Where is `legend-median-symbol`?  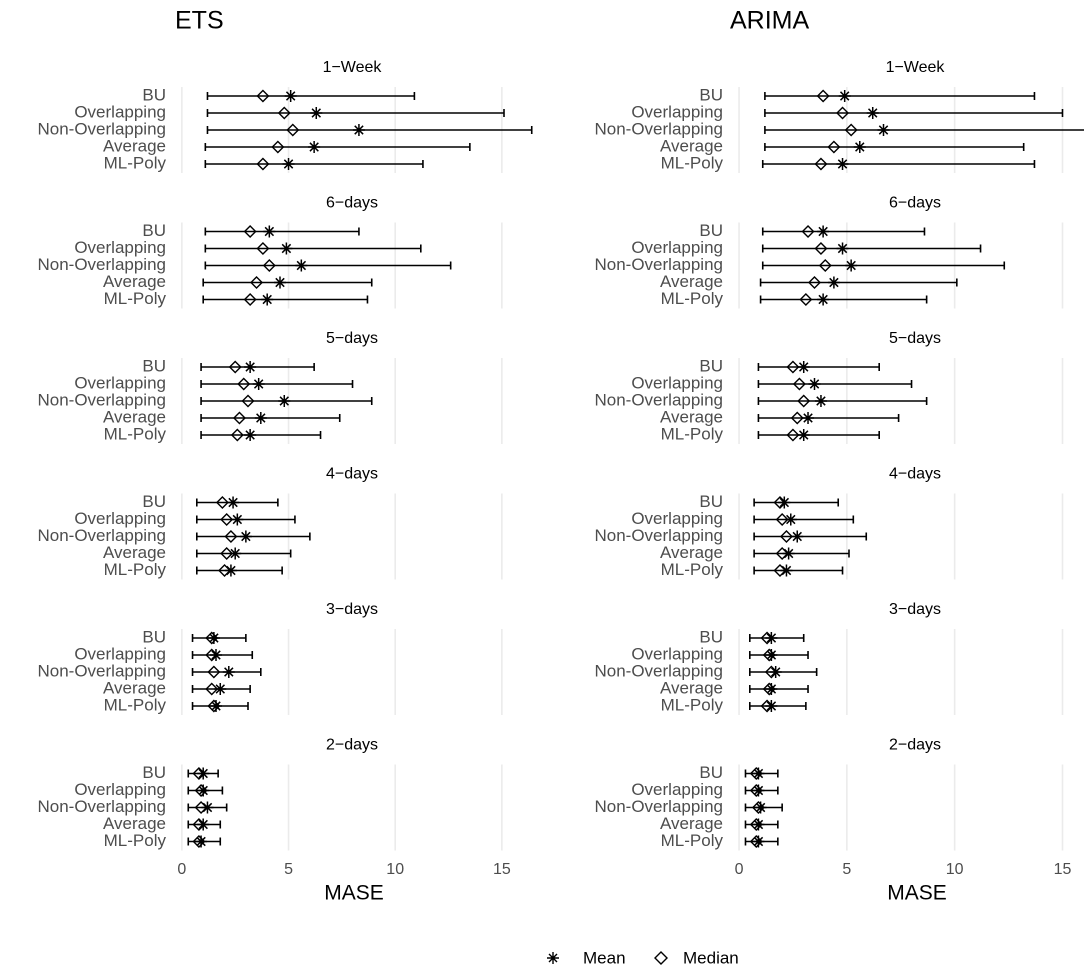 legend-median-symbol is located at coordinates (661, 958).